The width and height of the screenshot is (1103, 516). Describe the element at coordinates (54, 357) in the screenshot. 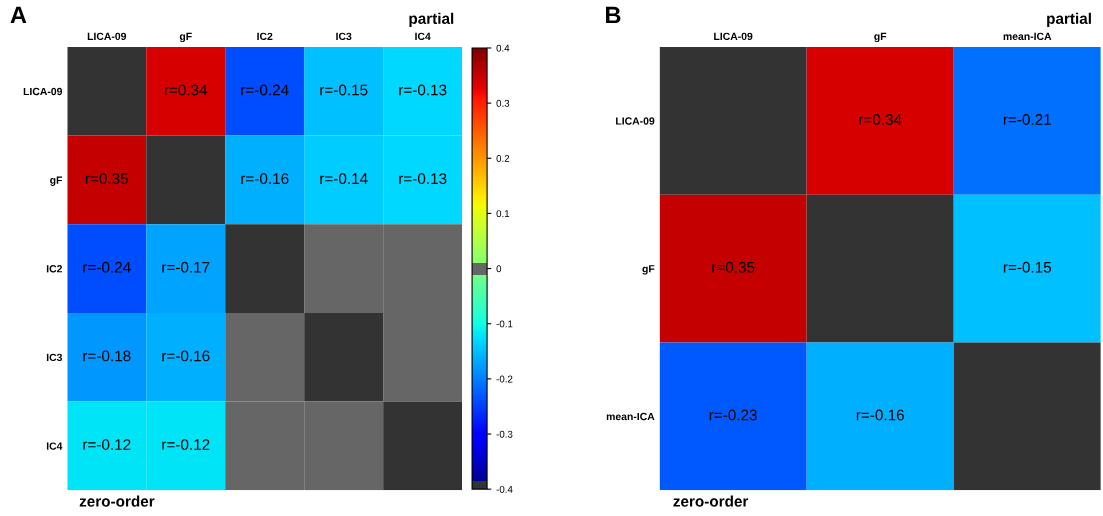

I see `y-tick-label: IC3` at that location.